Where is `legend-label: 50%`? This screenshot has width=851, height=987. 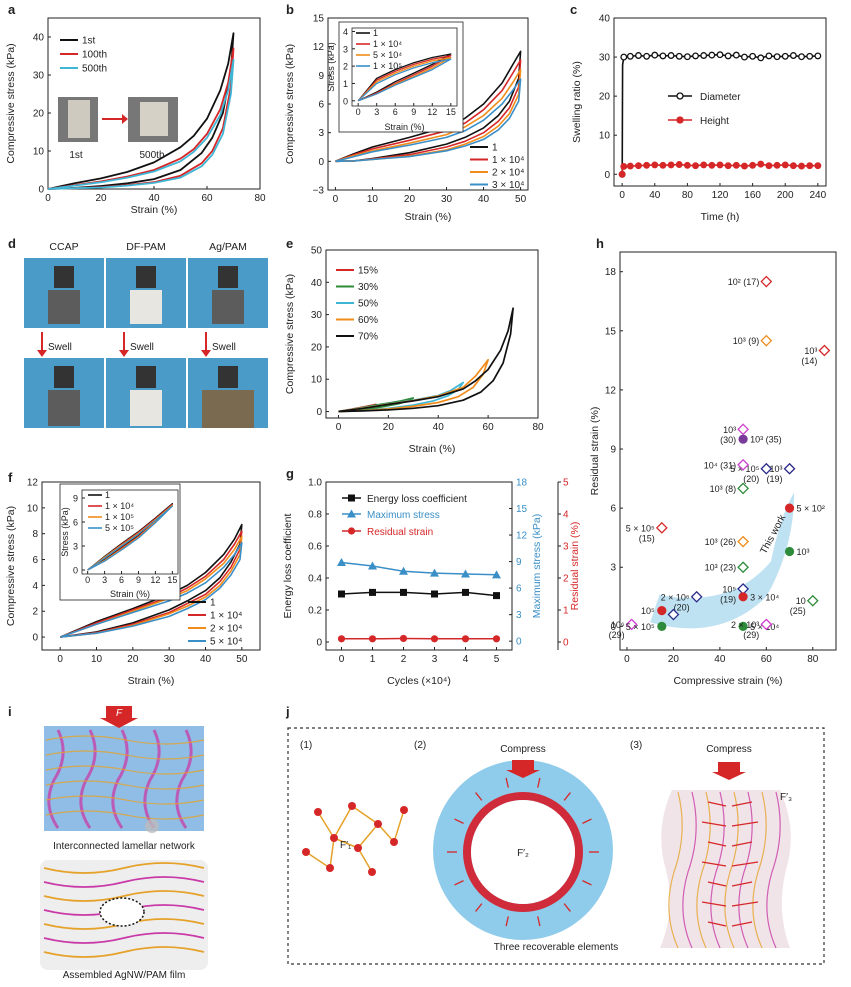
legend-label: 50% is located at coordinates (368, 304).